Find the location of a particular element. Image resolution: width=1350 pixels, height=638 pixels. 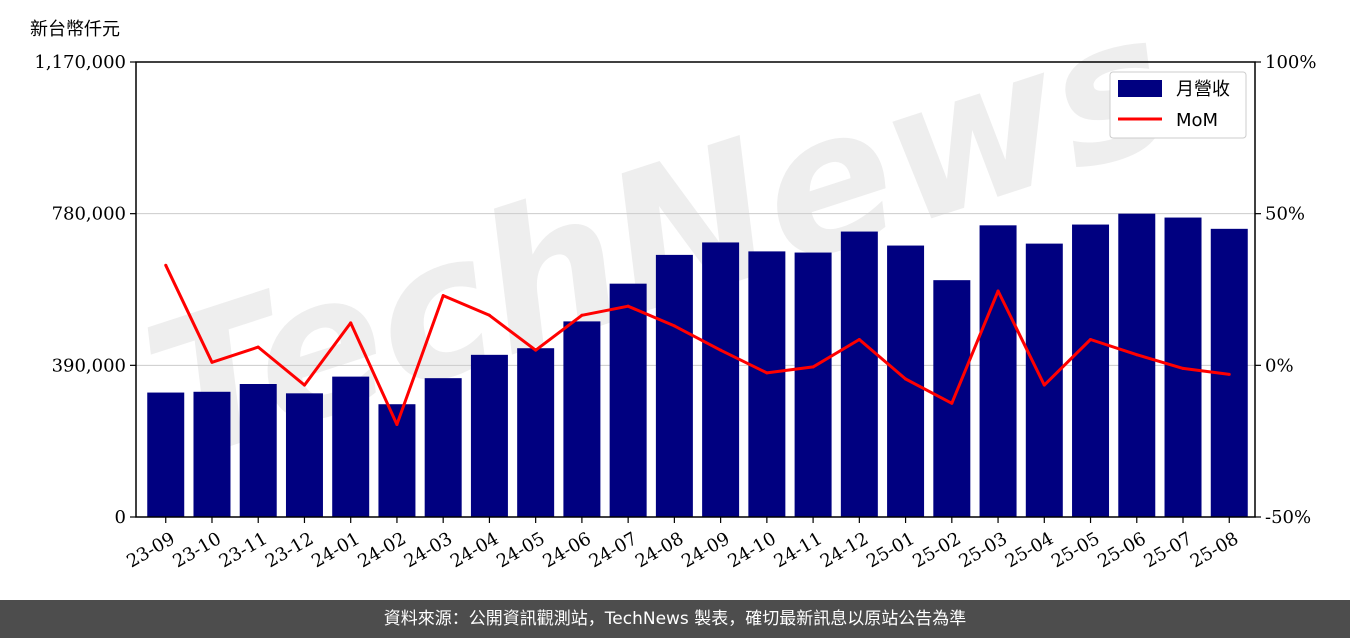

x-tick-label: 25-02 is located at coordinates (936, 550).